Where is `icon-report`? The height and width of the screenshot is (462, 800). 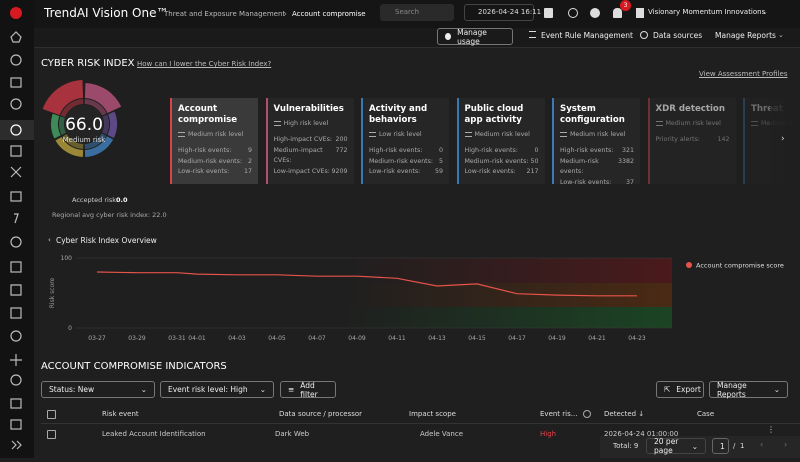
icon-report is located at coordinates (548, 13).